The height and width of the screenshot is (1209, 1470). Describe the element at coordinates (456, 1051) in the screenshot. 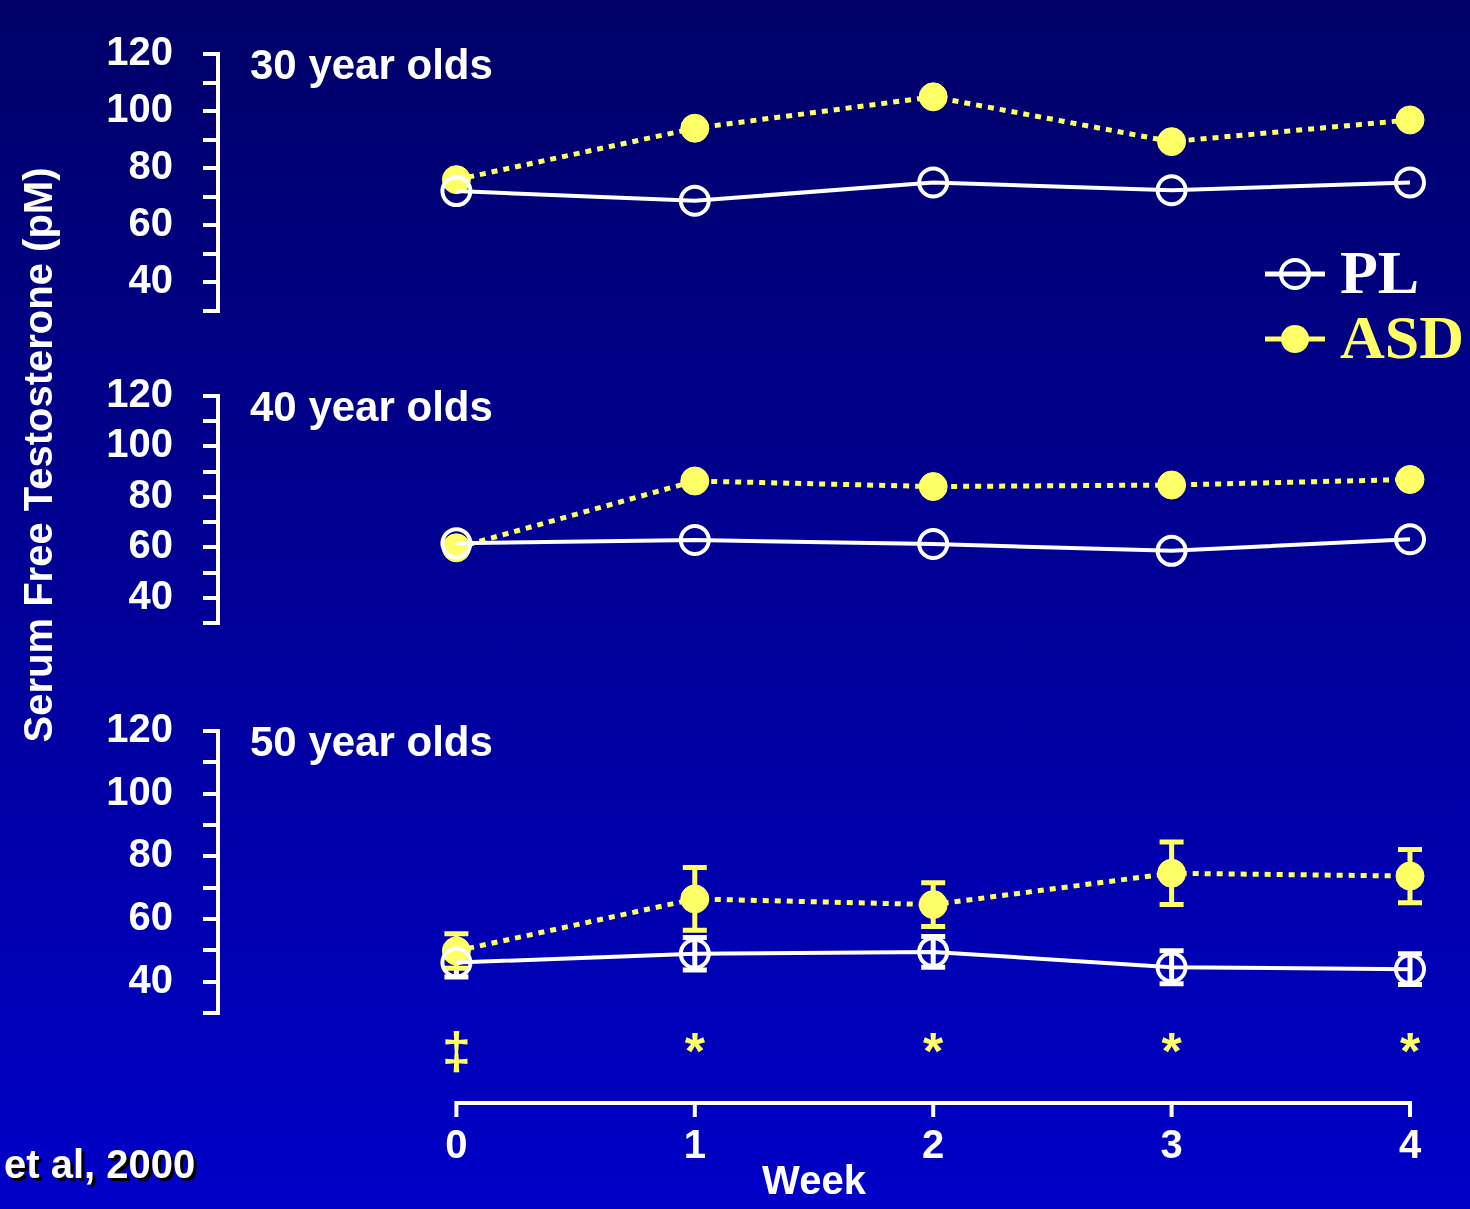

I see `annotation: ‡` at that location.